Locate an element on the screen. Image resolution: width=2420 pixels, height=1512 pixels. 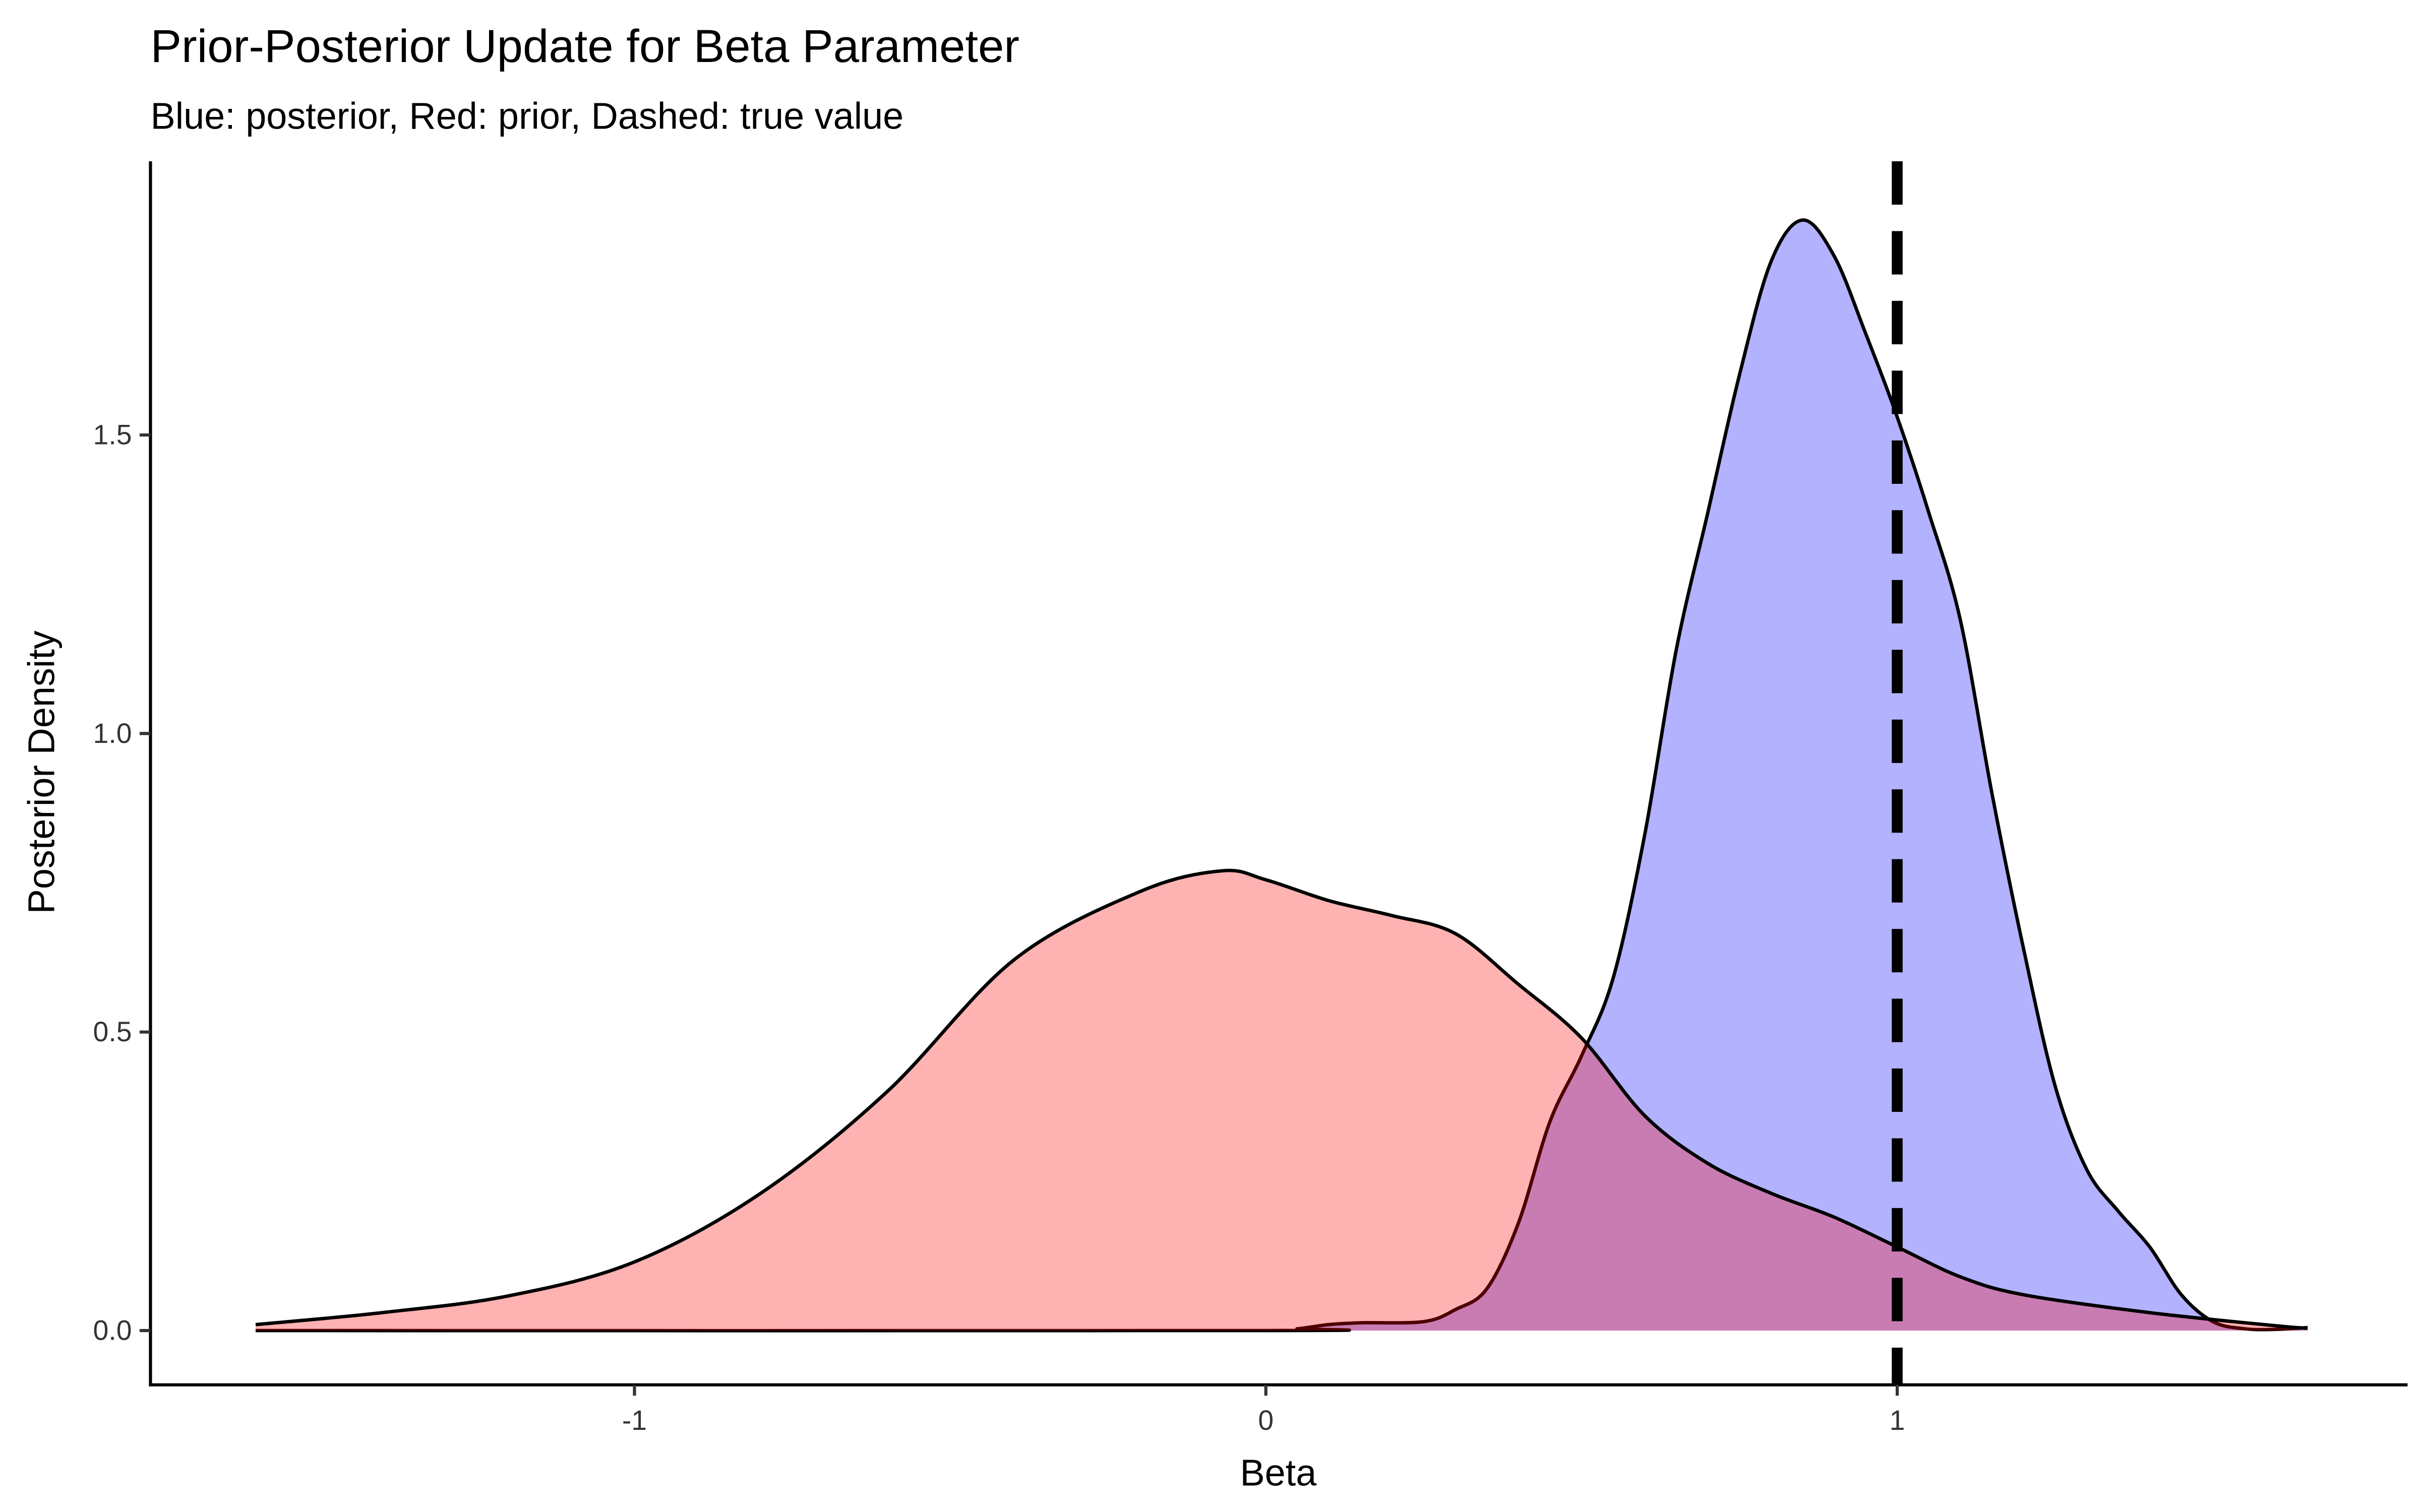
y-tick-label: 0.5 is located at coordinates (112, 1031).